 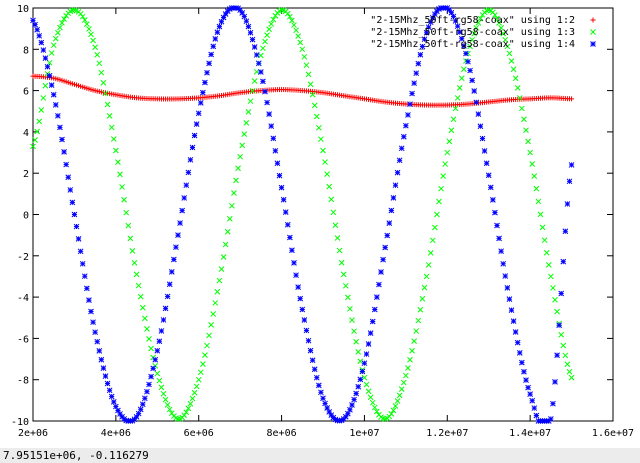 What do you see at coordinates (472, 44) in the screenshot?
I see `legend-label: "2-15Mhz_50ft-rg58-coax" using 1:4` at bounding box center [472, 44].